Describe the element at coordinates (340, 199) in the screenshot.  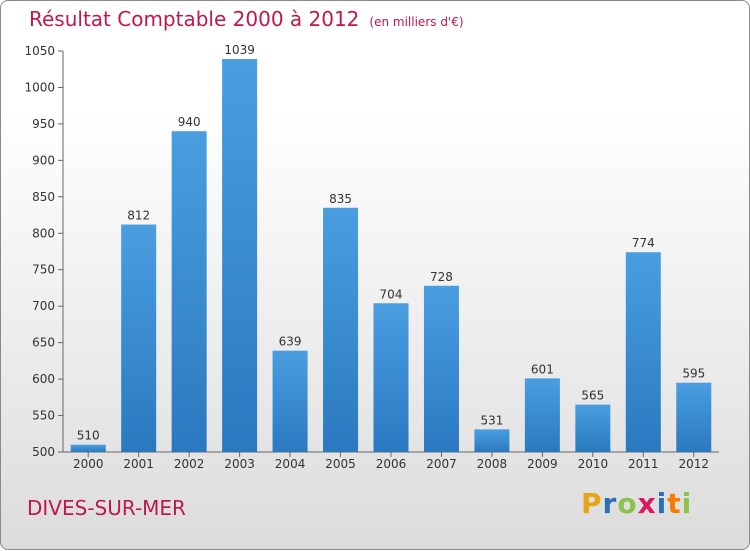
I see `data-label: 835` at that location.